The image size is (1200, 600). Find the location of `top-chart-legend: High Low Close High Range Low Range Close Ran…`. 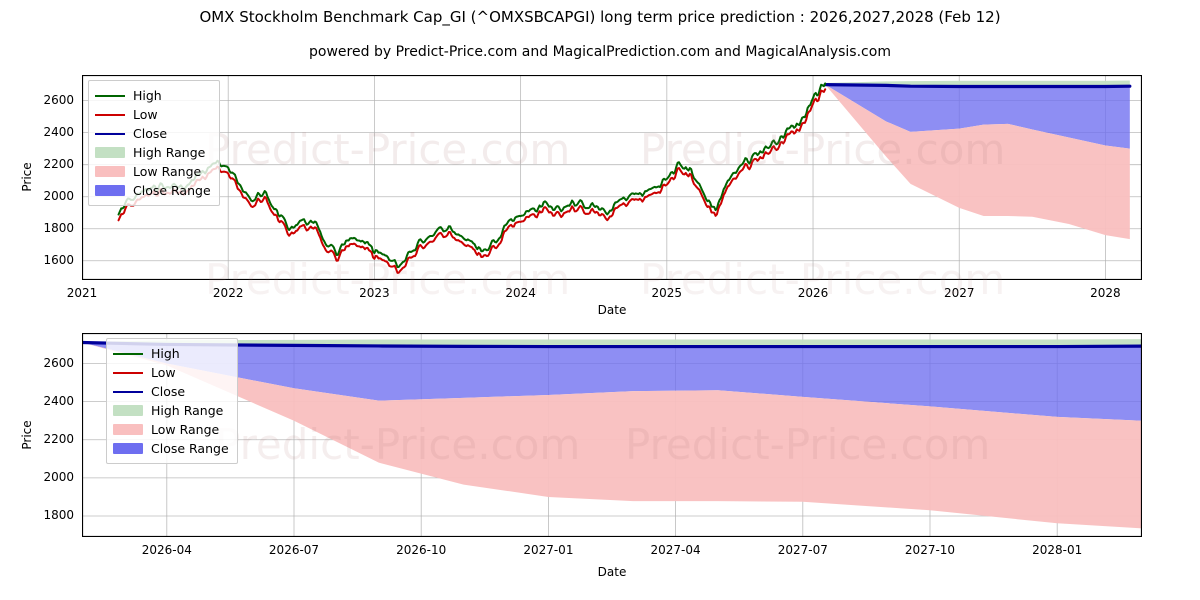

top-chart-legend: High Low Close High Range Low Range Close Ran… is located at coordinates (154, 143).